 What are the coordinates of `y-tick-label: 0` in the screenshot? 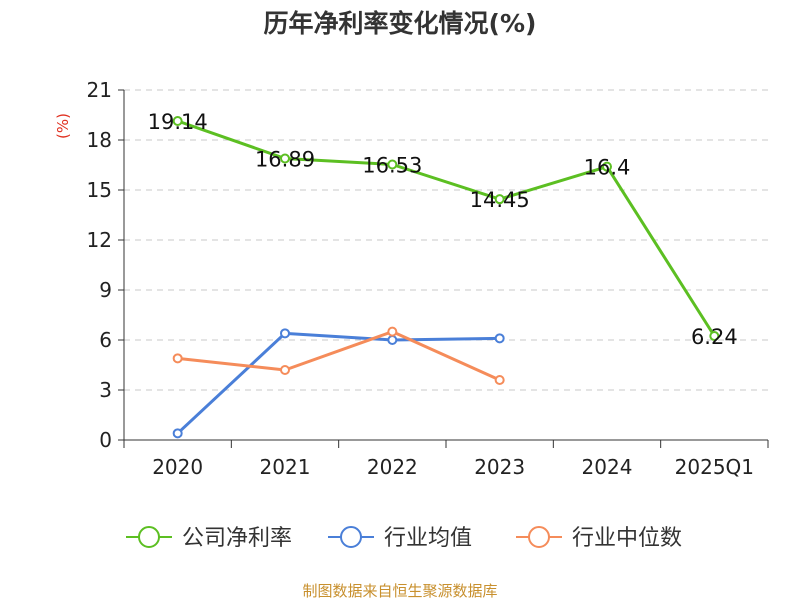 It's located at (105, 440).